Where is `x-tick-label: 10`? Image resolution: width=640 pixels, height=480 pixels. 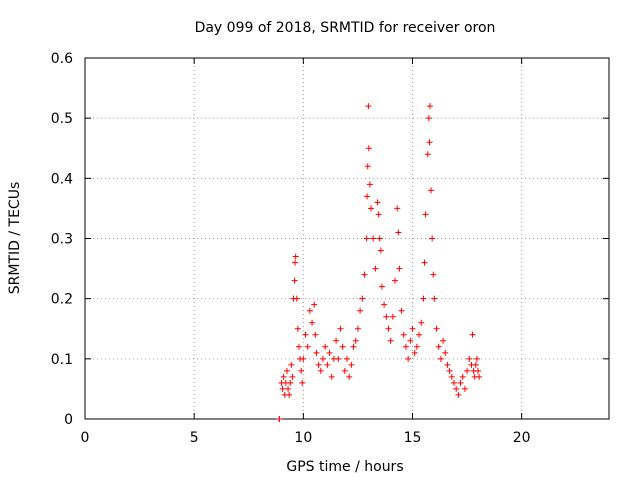 x-tick-label: 10 is located at coordinates (303, 438).